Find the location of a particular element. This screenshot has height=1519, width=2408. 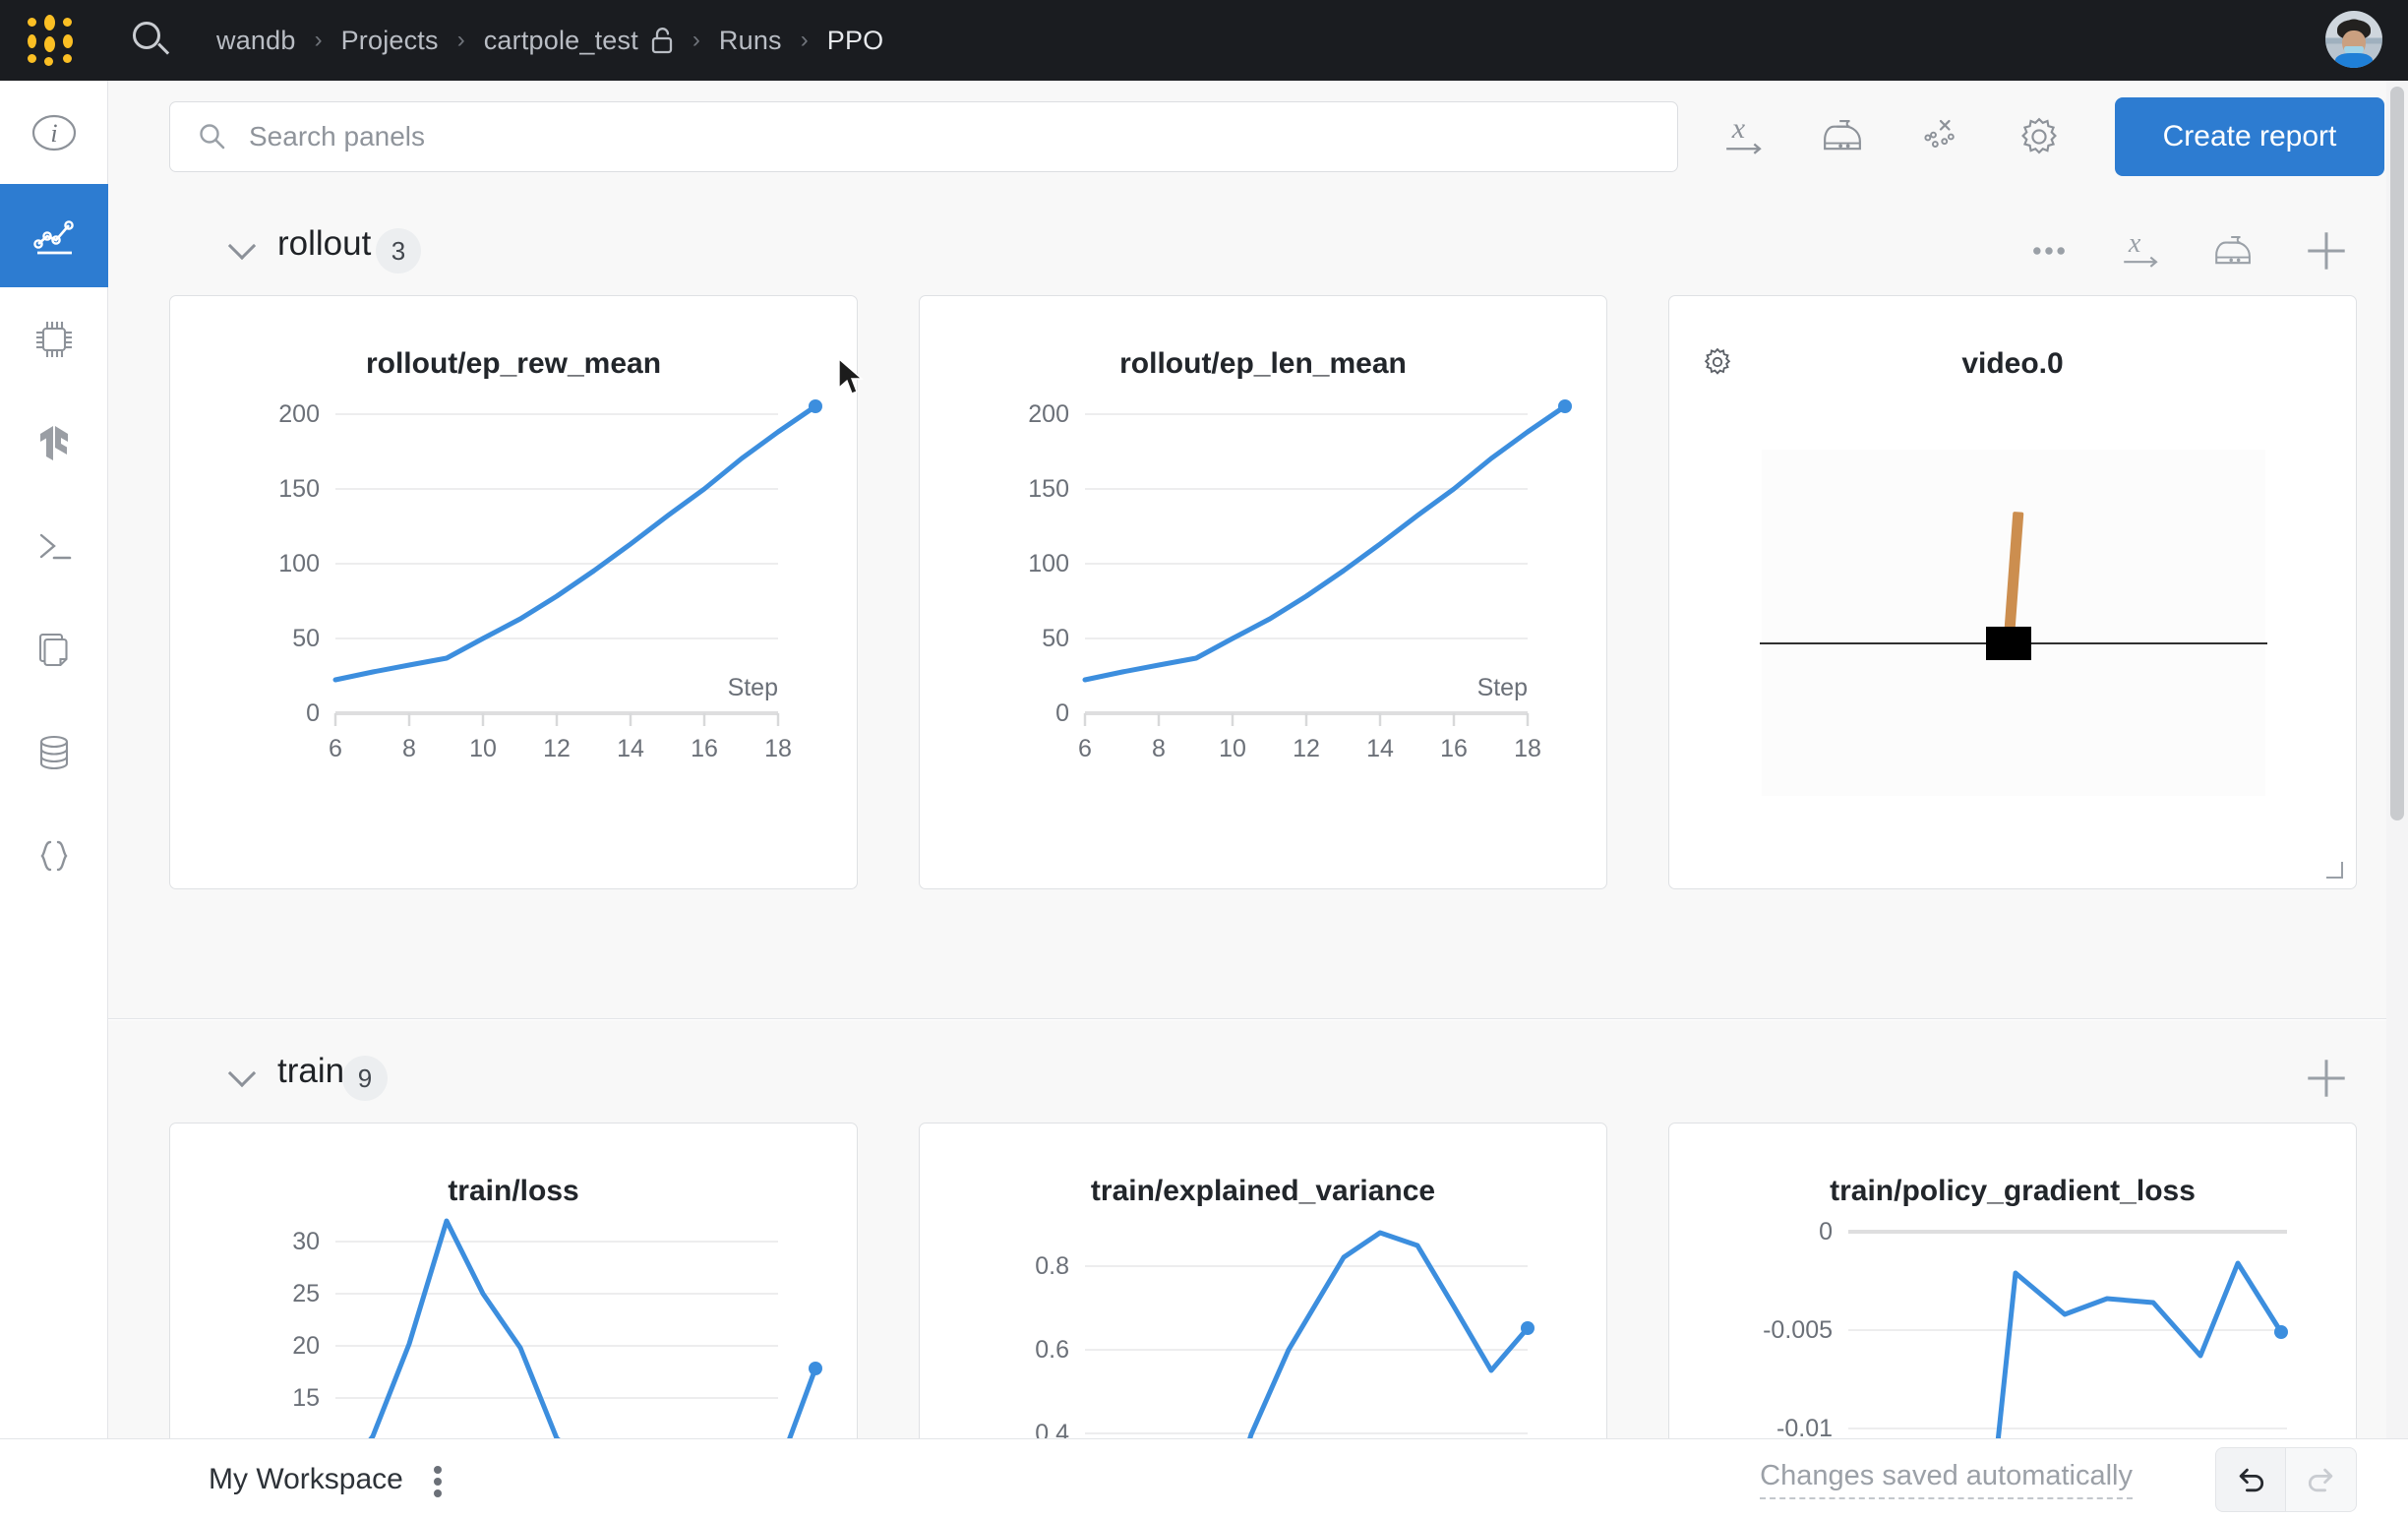

wandb-logo is located at coordinates (52, 41).